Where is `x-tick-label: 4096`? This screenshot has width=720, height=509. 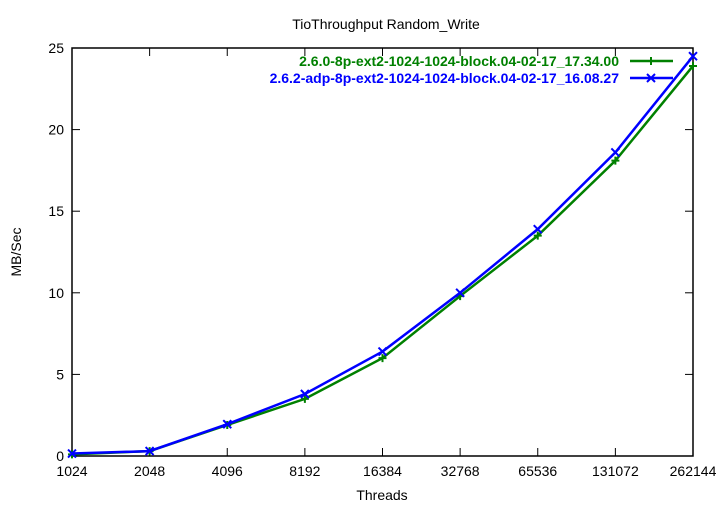
x-tick-label: 4096 is located at coordinates (227, 471).